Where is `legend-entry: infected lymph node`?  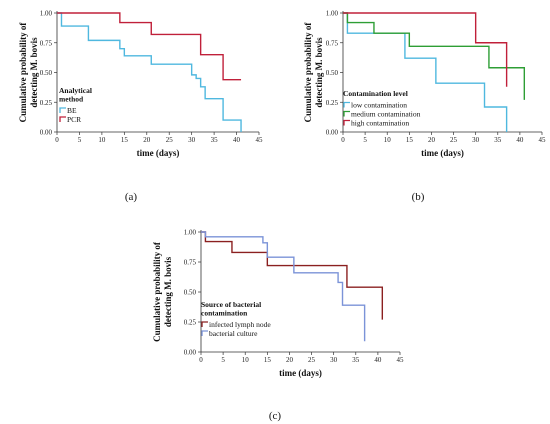
legend-entry: infected lymph node is located at coordinates (240, 324).